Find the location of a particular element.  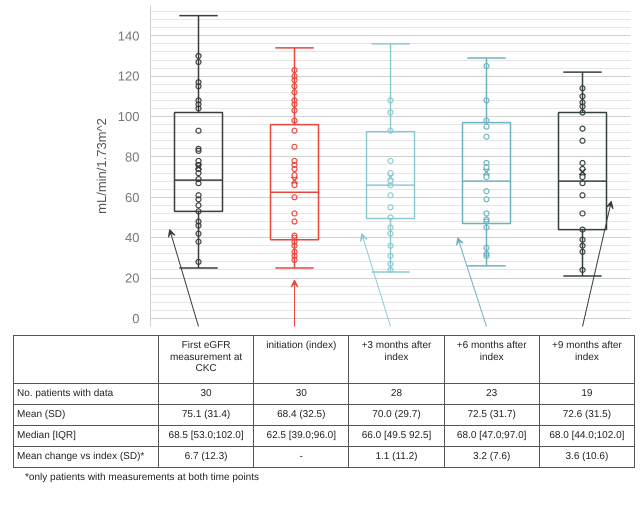

y-tick-label: 120 is located at coordinates (129, 76).